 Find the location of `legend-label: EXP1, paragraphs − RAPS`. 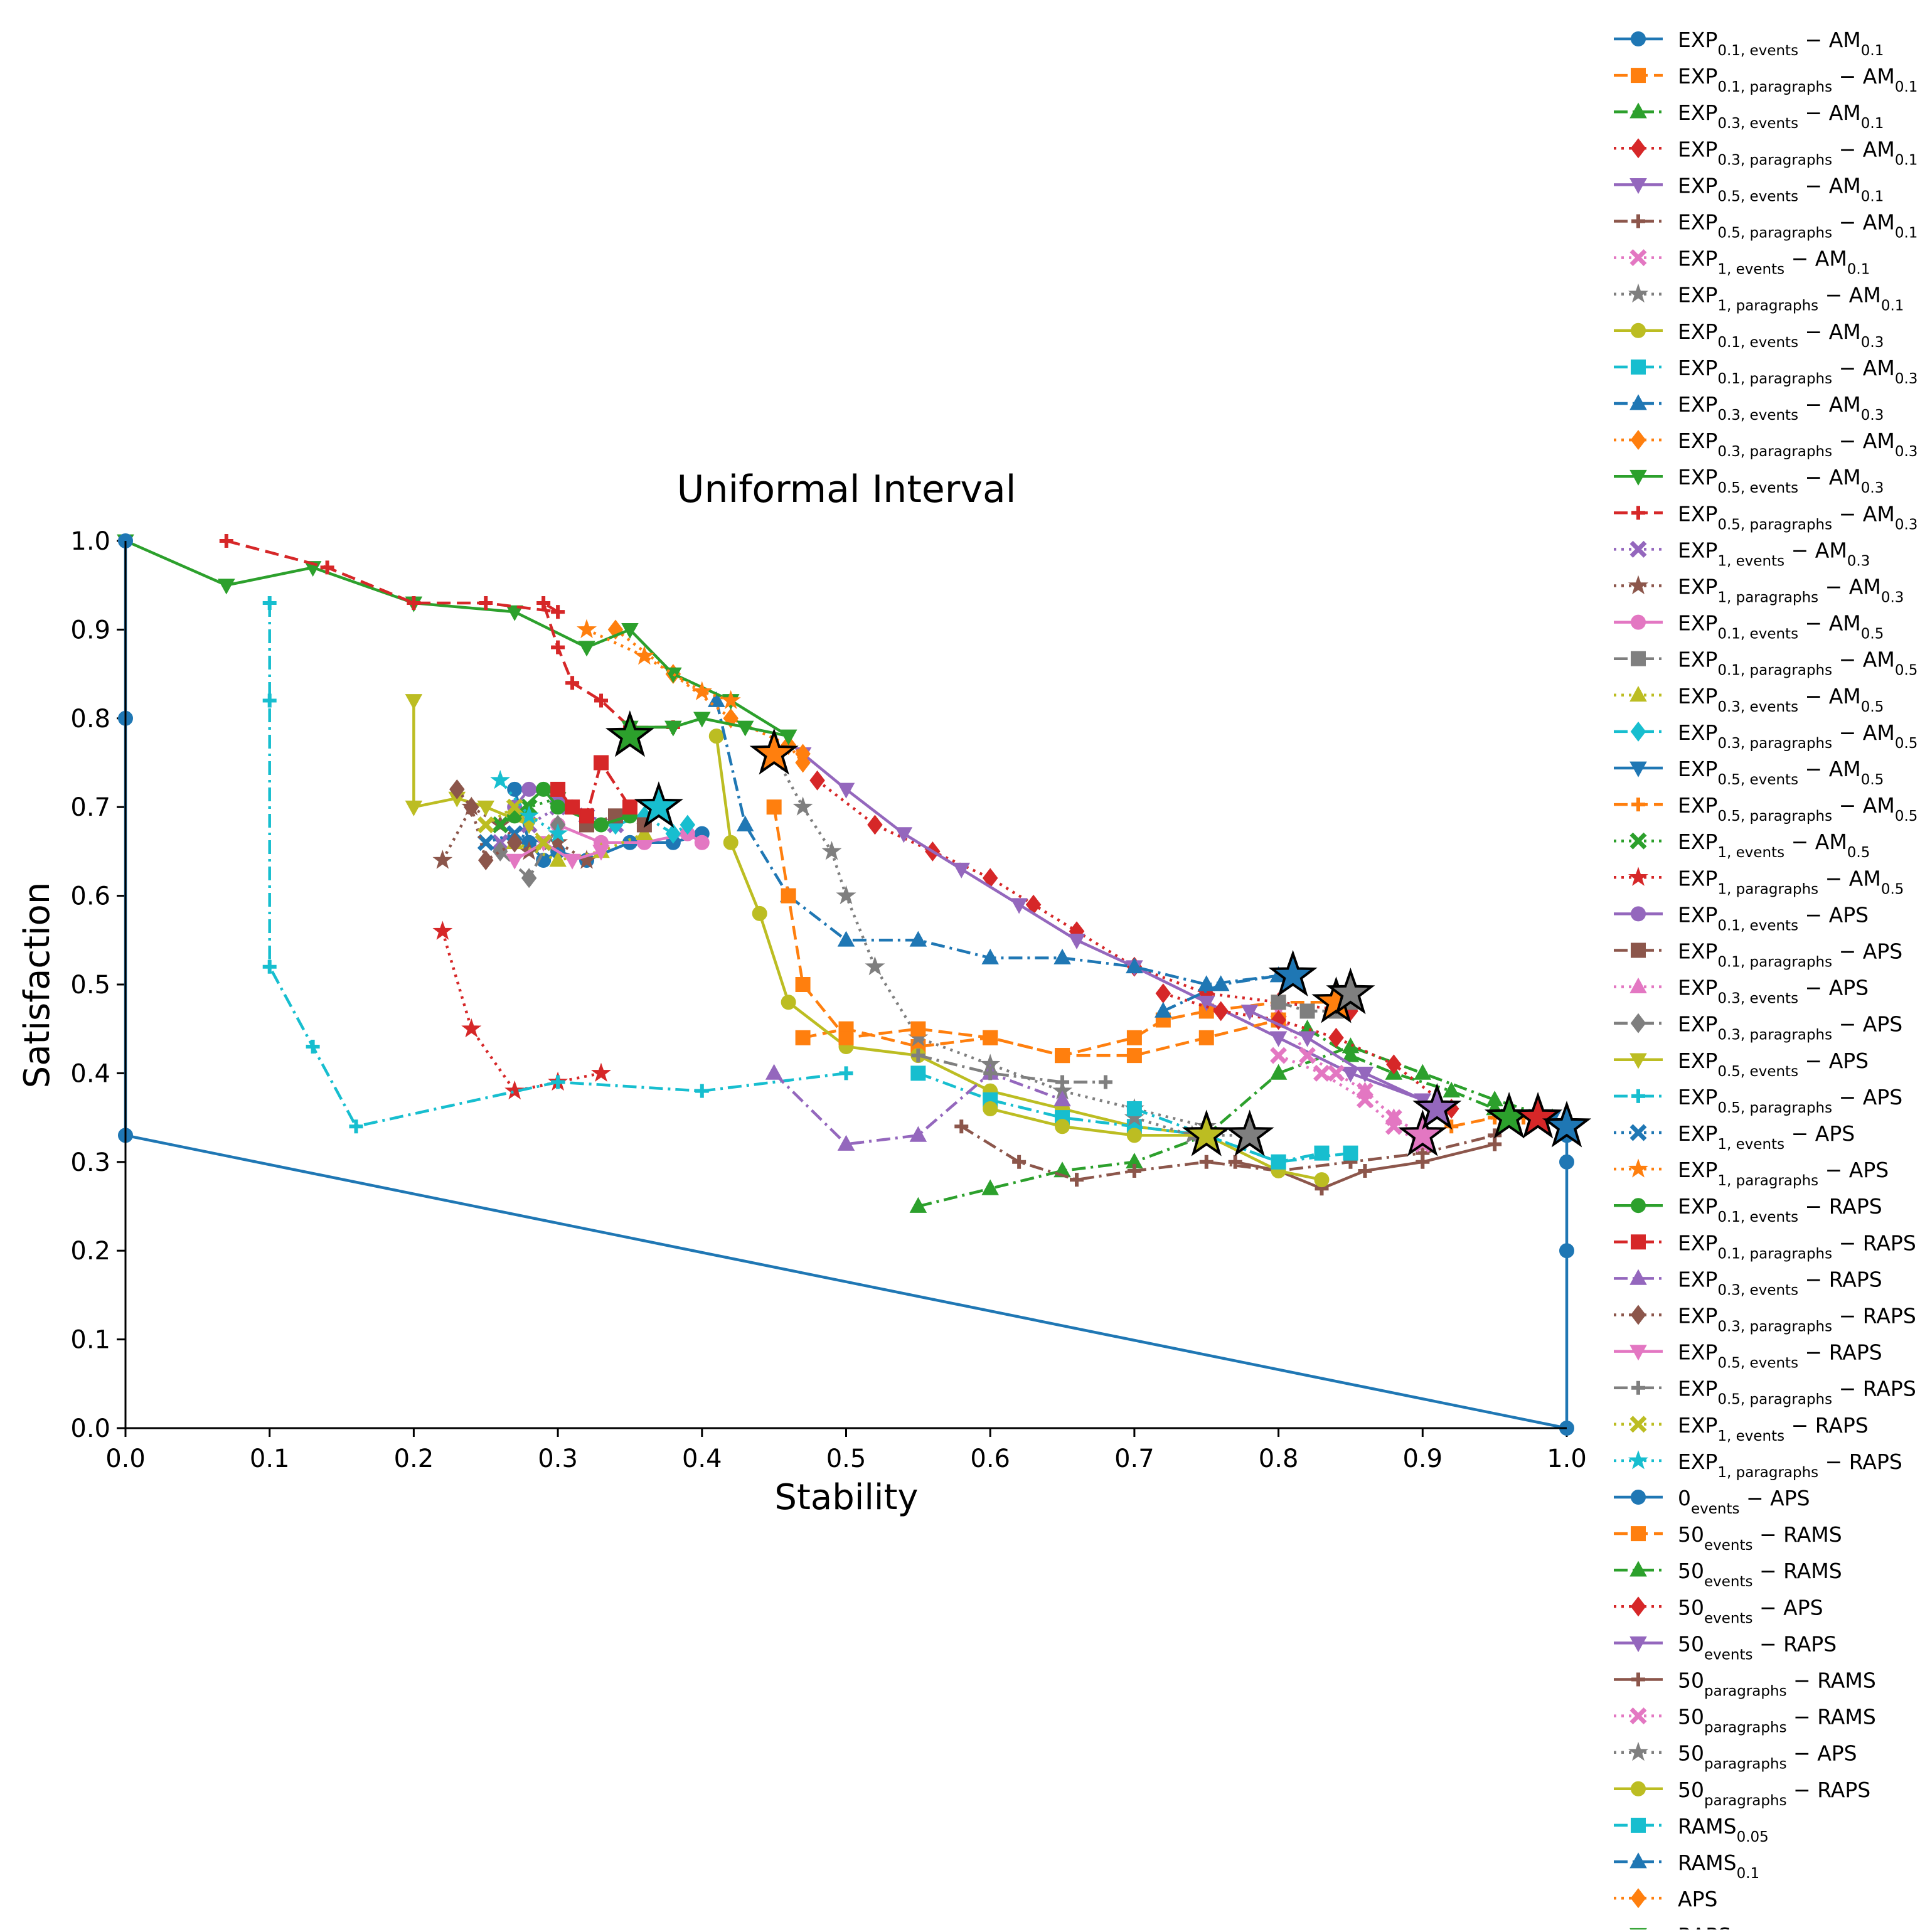

legend-label: EXP1, paragraphs − RAPS is located at coordinates (1790, 1465).